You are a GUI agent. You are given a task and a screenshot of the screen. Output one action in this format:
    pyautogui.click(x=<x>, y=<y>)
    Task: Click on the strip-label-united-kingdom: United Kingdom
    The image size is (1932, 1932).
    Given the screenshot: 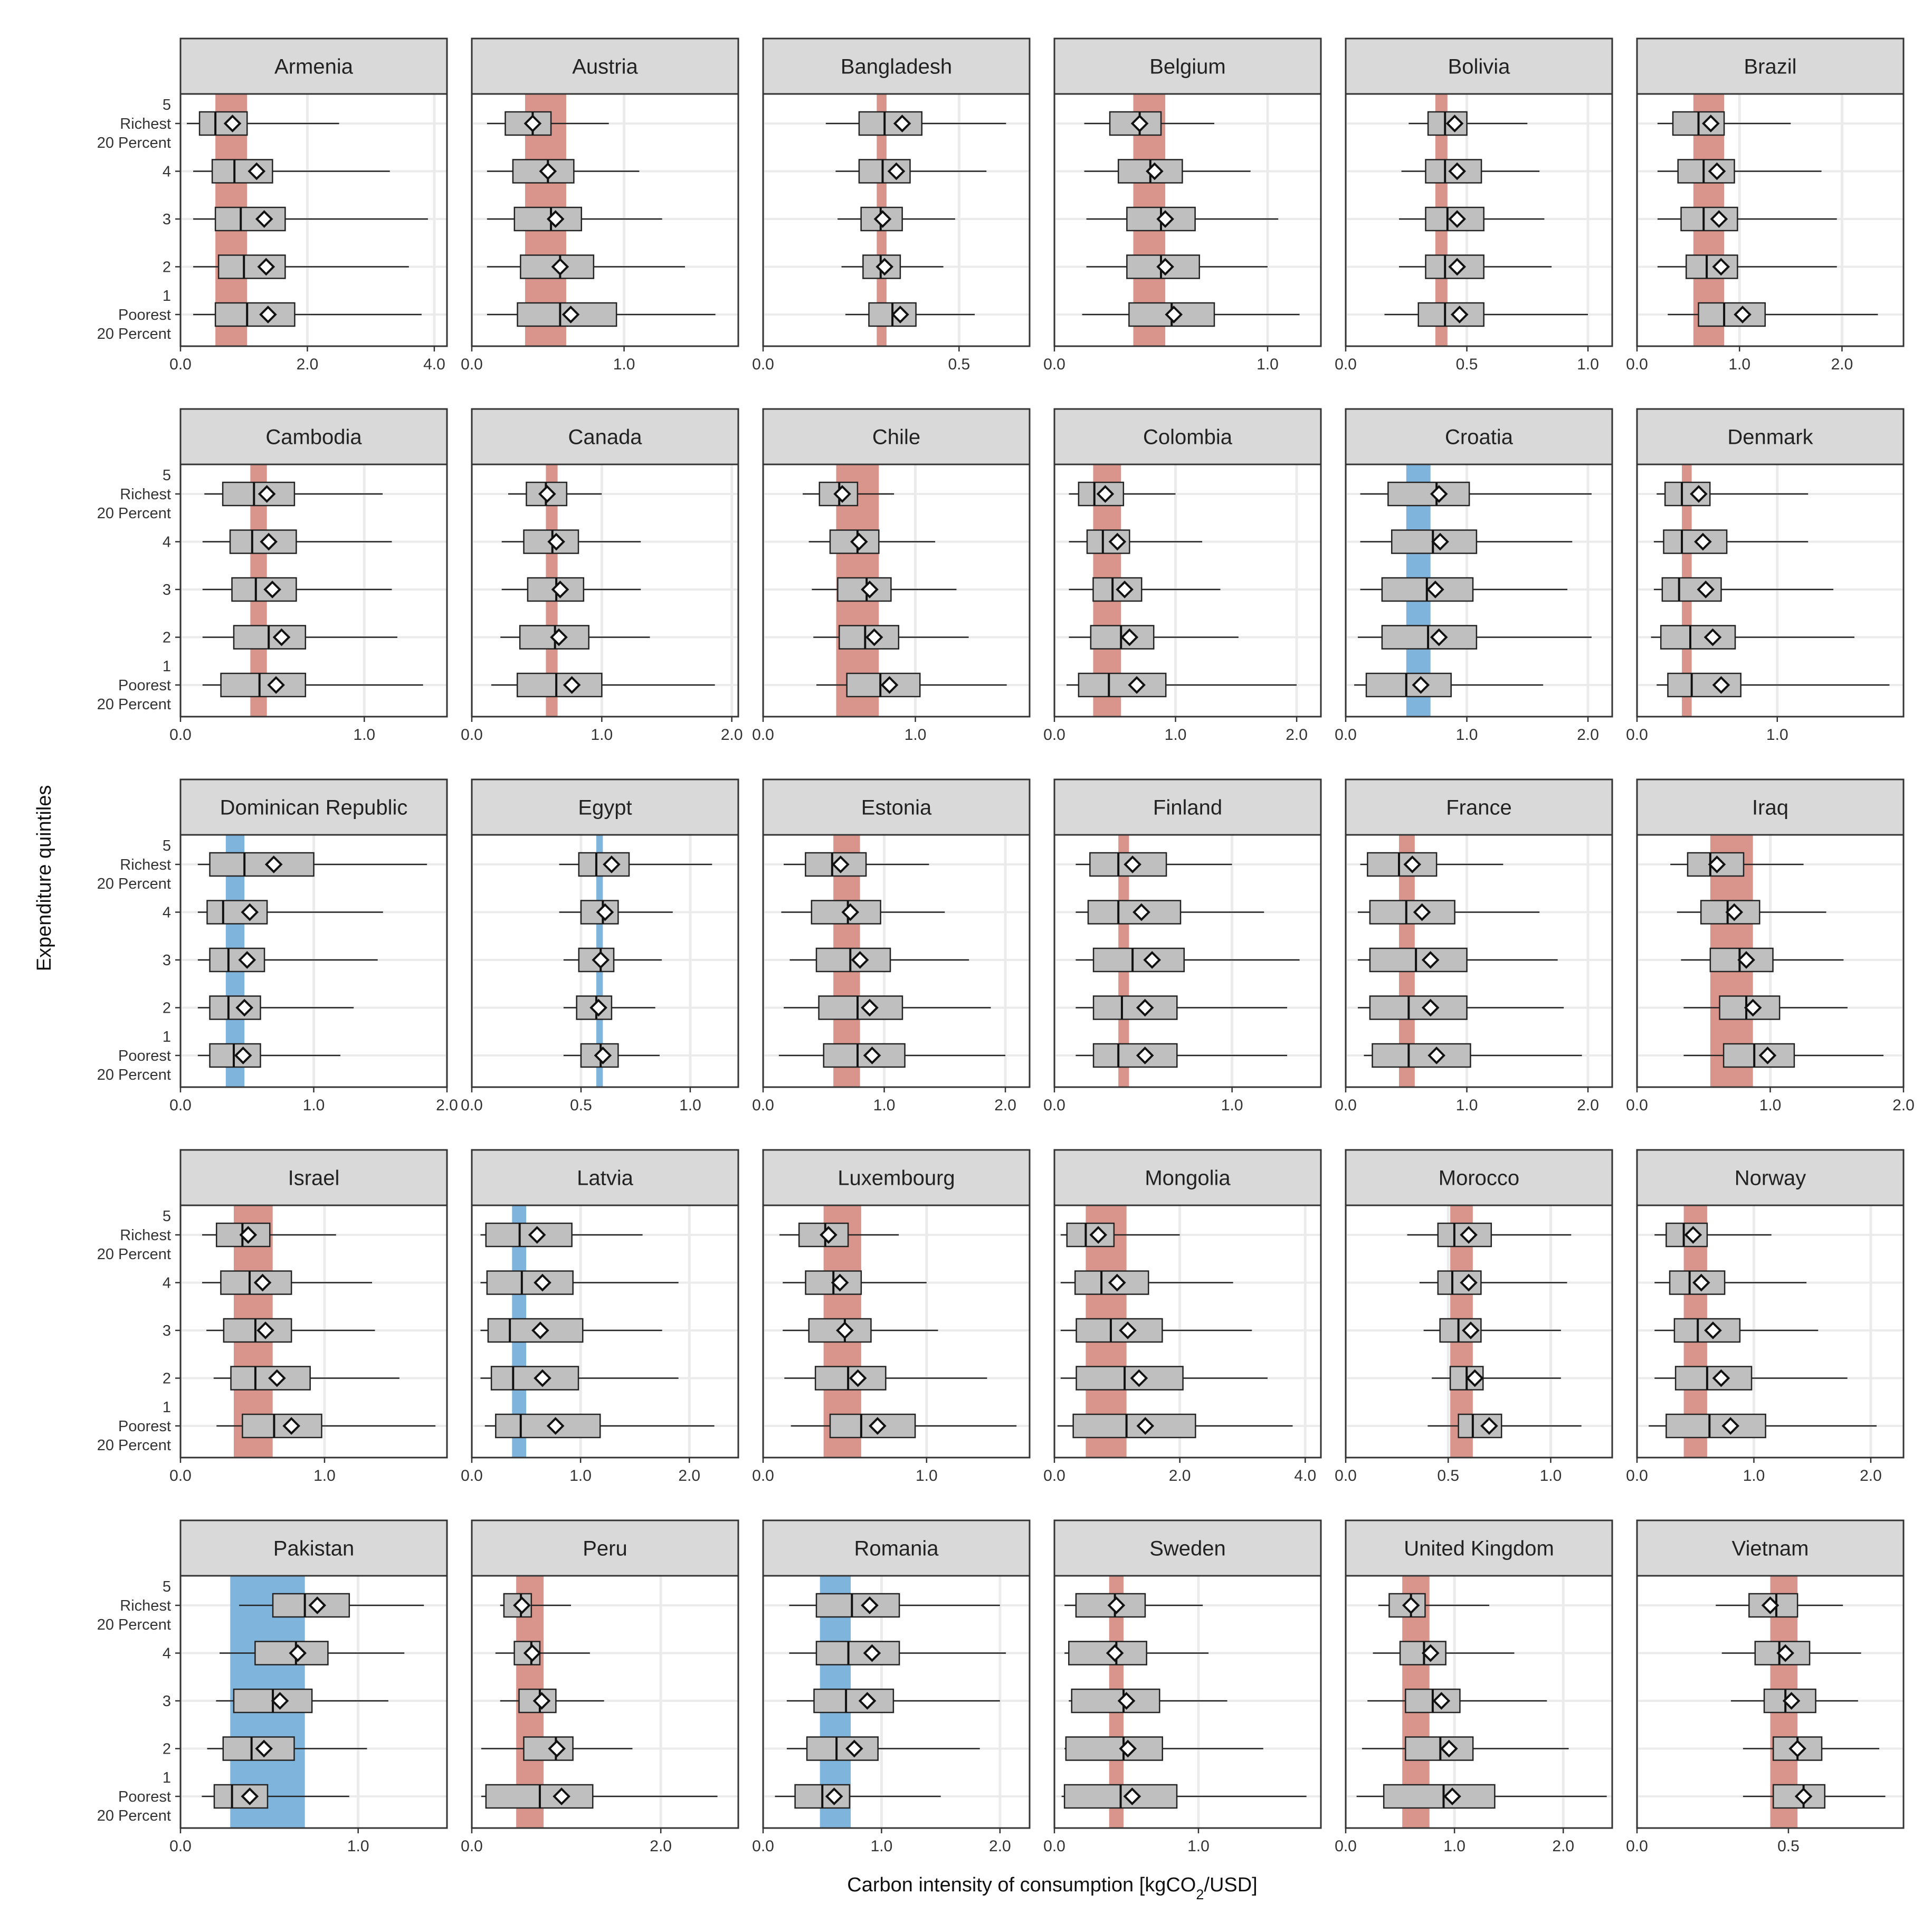 What is the action you would take?
    pyautogui.click(x=1479, y=1548)
    